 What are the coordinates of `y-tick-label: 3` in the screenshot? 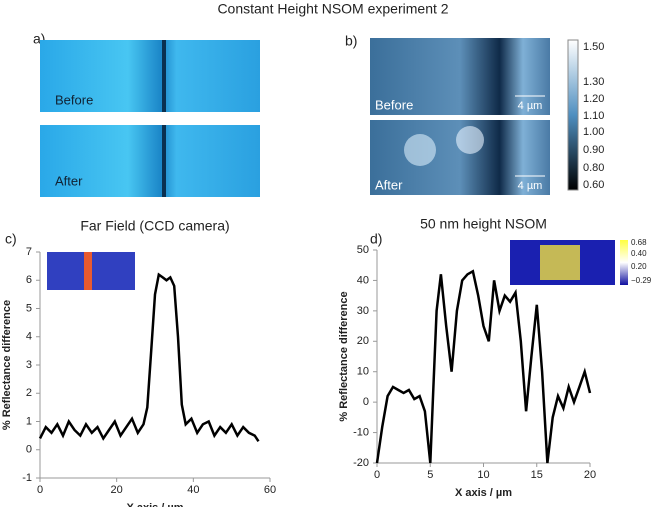 It's located at (29, 365).